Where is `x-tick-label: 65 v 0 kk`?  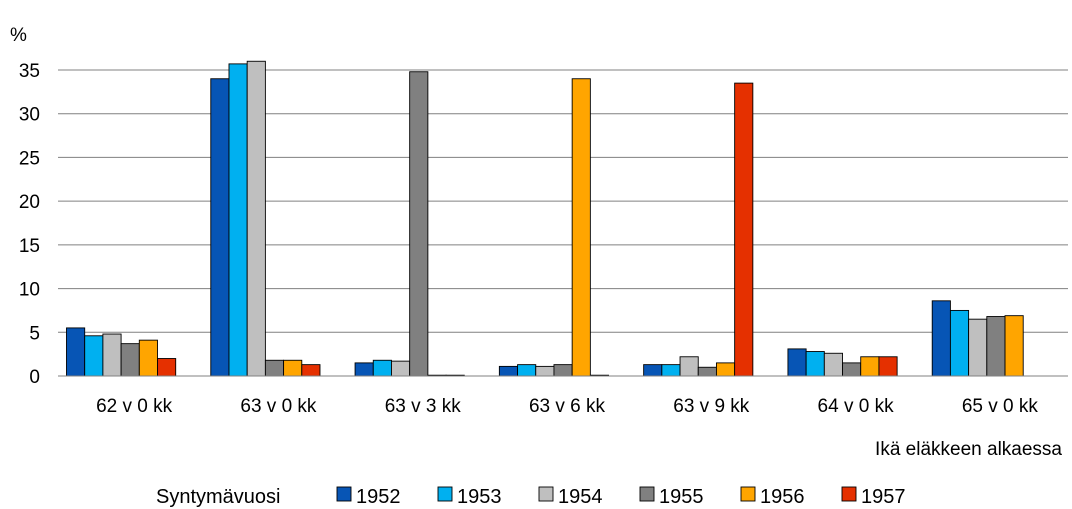
x-tick-label: 65 v 0 kk is located at coordinates (1000, 406).